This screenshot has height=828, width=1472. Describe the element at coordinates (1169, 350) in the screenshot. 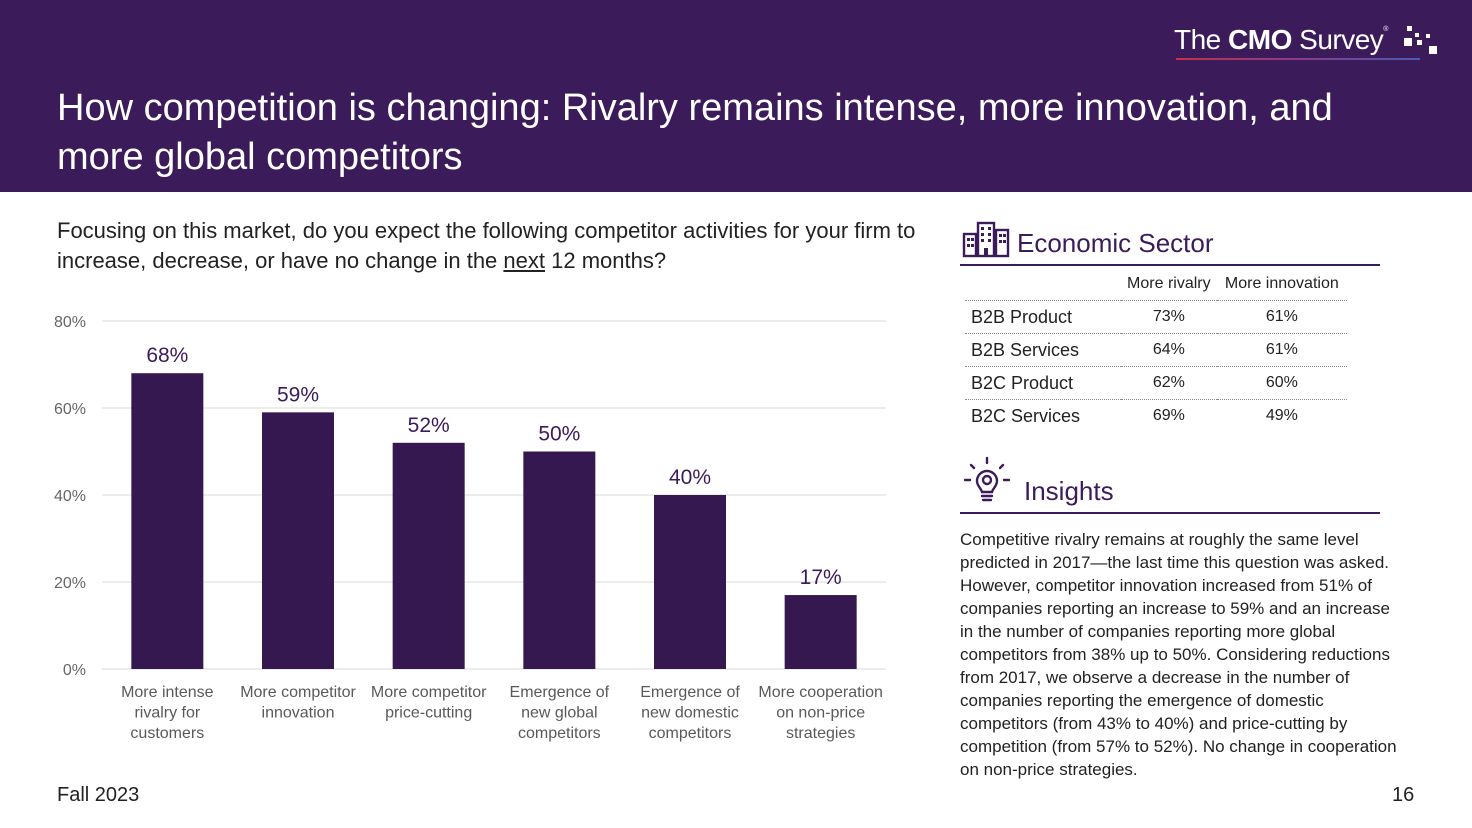

I see `rivalry-value: 64%` at that location.